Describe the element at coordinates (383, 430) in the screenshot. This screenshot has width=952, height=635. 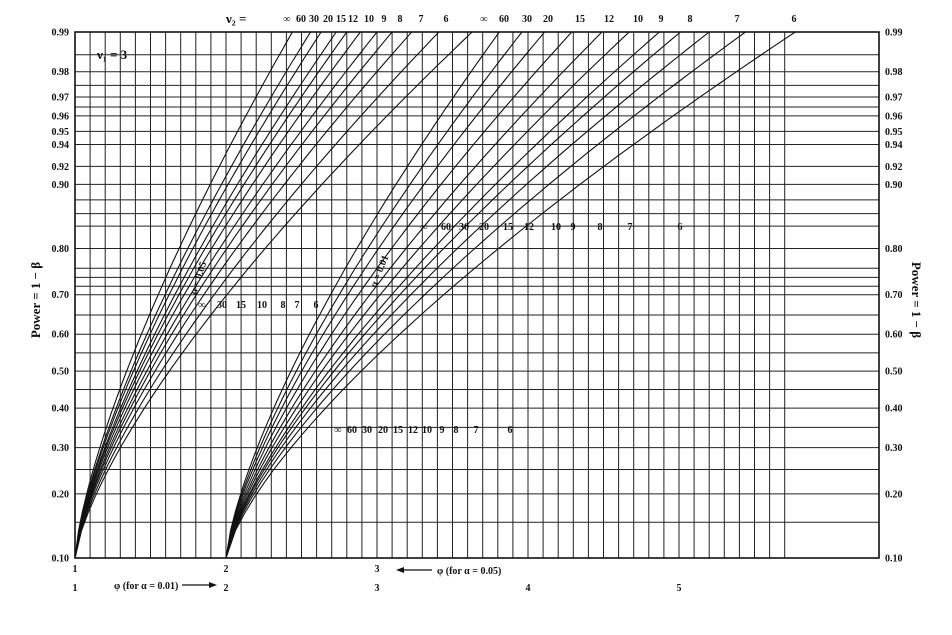
I see `nu2-label-alpha-001-low: 20` at that location.